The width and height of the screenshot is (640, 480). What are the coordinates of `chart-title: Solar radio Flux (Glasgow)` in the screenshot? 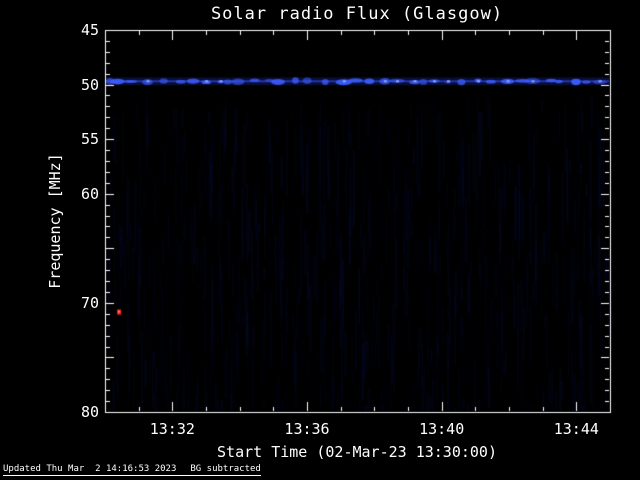 It's located at (357, 14).